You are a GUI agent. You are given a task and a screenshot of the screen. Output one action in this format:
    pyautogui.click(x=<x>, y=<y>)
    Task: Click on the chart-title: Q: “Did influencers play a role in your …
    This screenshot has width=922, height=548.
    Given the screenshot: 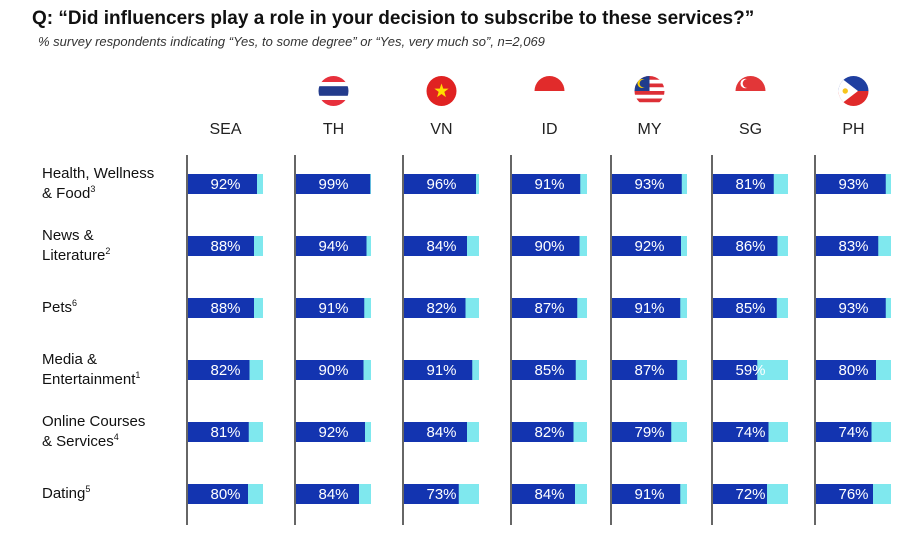 What is the action you would take?
    pyautogui.click(x=393, y=18)
    